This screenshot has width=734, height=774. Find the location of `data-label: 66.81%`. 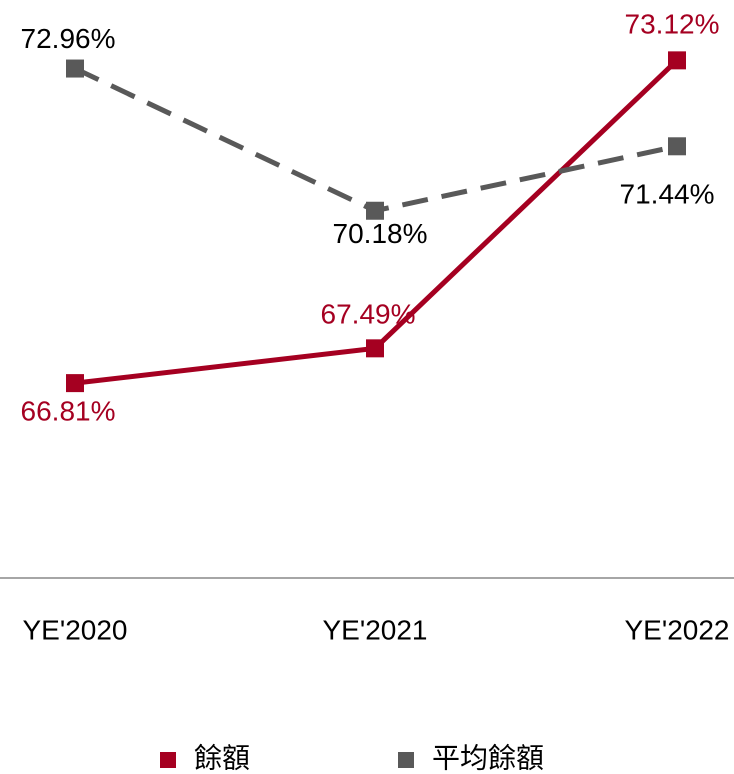

data-label: 66.81% is located at coordinates (68, 411).